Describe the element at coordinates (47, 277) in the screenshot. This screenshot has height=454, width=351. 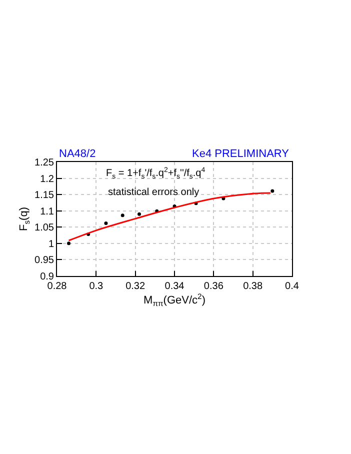
I see `y-tick-label: 0.9` at that location.